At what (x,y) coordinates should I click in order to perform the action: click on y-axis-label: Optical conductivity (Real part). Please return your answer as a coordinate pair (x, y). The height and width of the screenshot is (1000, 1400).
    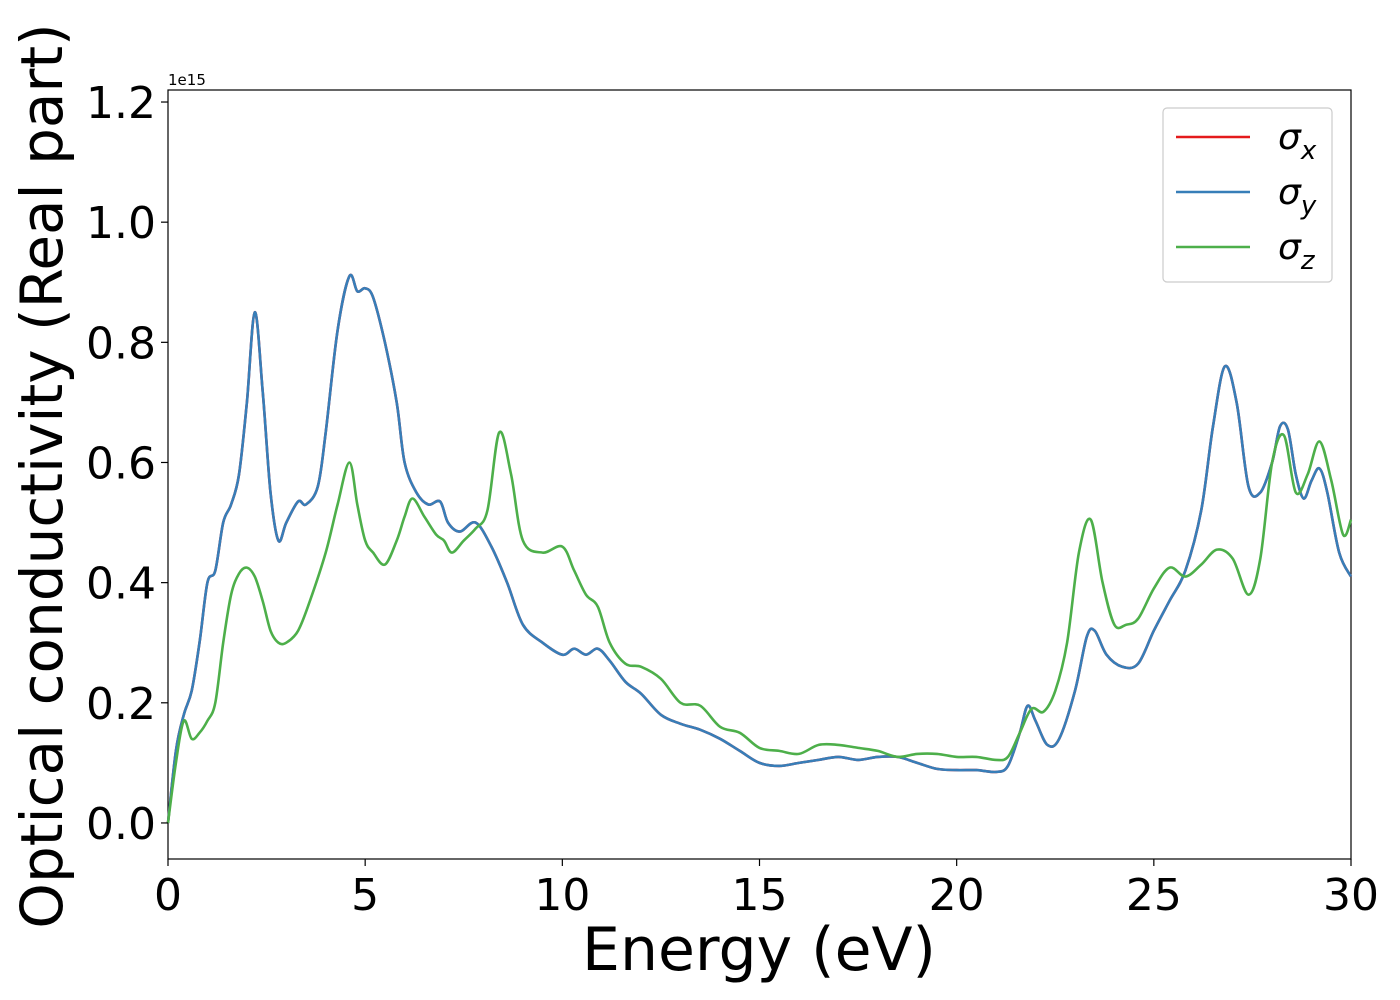
    Looking at the image, I should click on (42, 475).